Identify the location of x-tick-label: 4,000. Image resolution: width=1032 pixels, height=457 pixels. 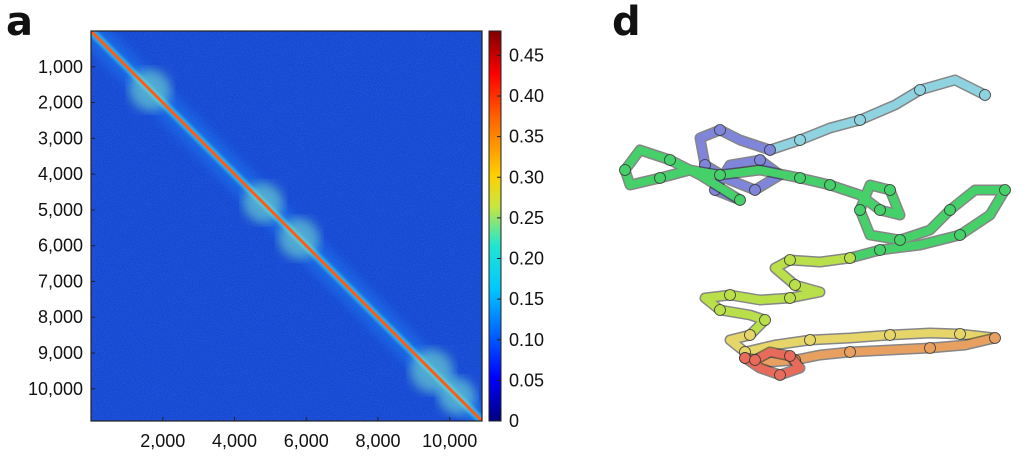
(234, 441).